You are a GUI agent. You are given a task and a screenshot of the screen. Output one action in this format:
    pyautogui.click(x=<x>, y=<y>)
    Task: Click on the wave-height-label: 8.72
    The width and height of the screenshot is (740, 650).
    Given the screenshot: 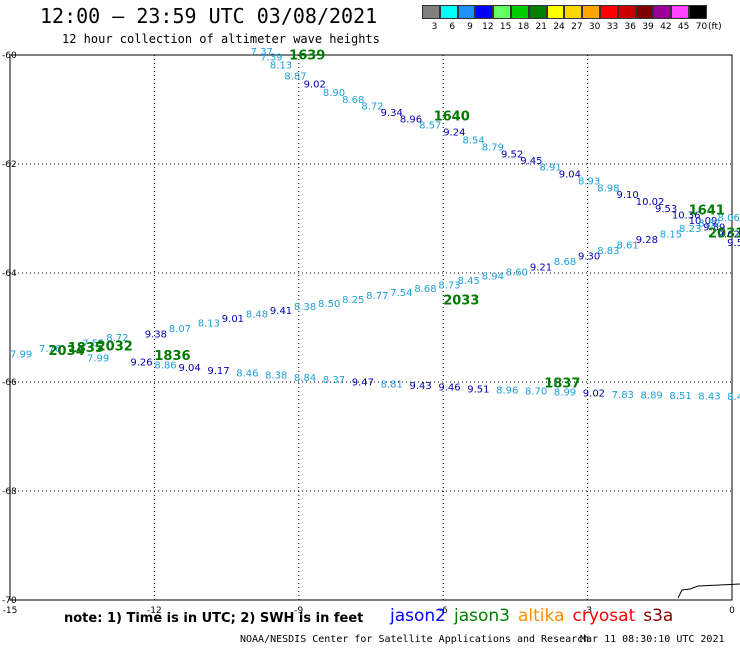 What is the action you would take?
    pyautogui.click(x=372, y=107)
    